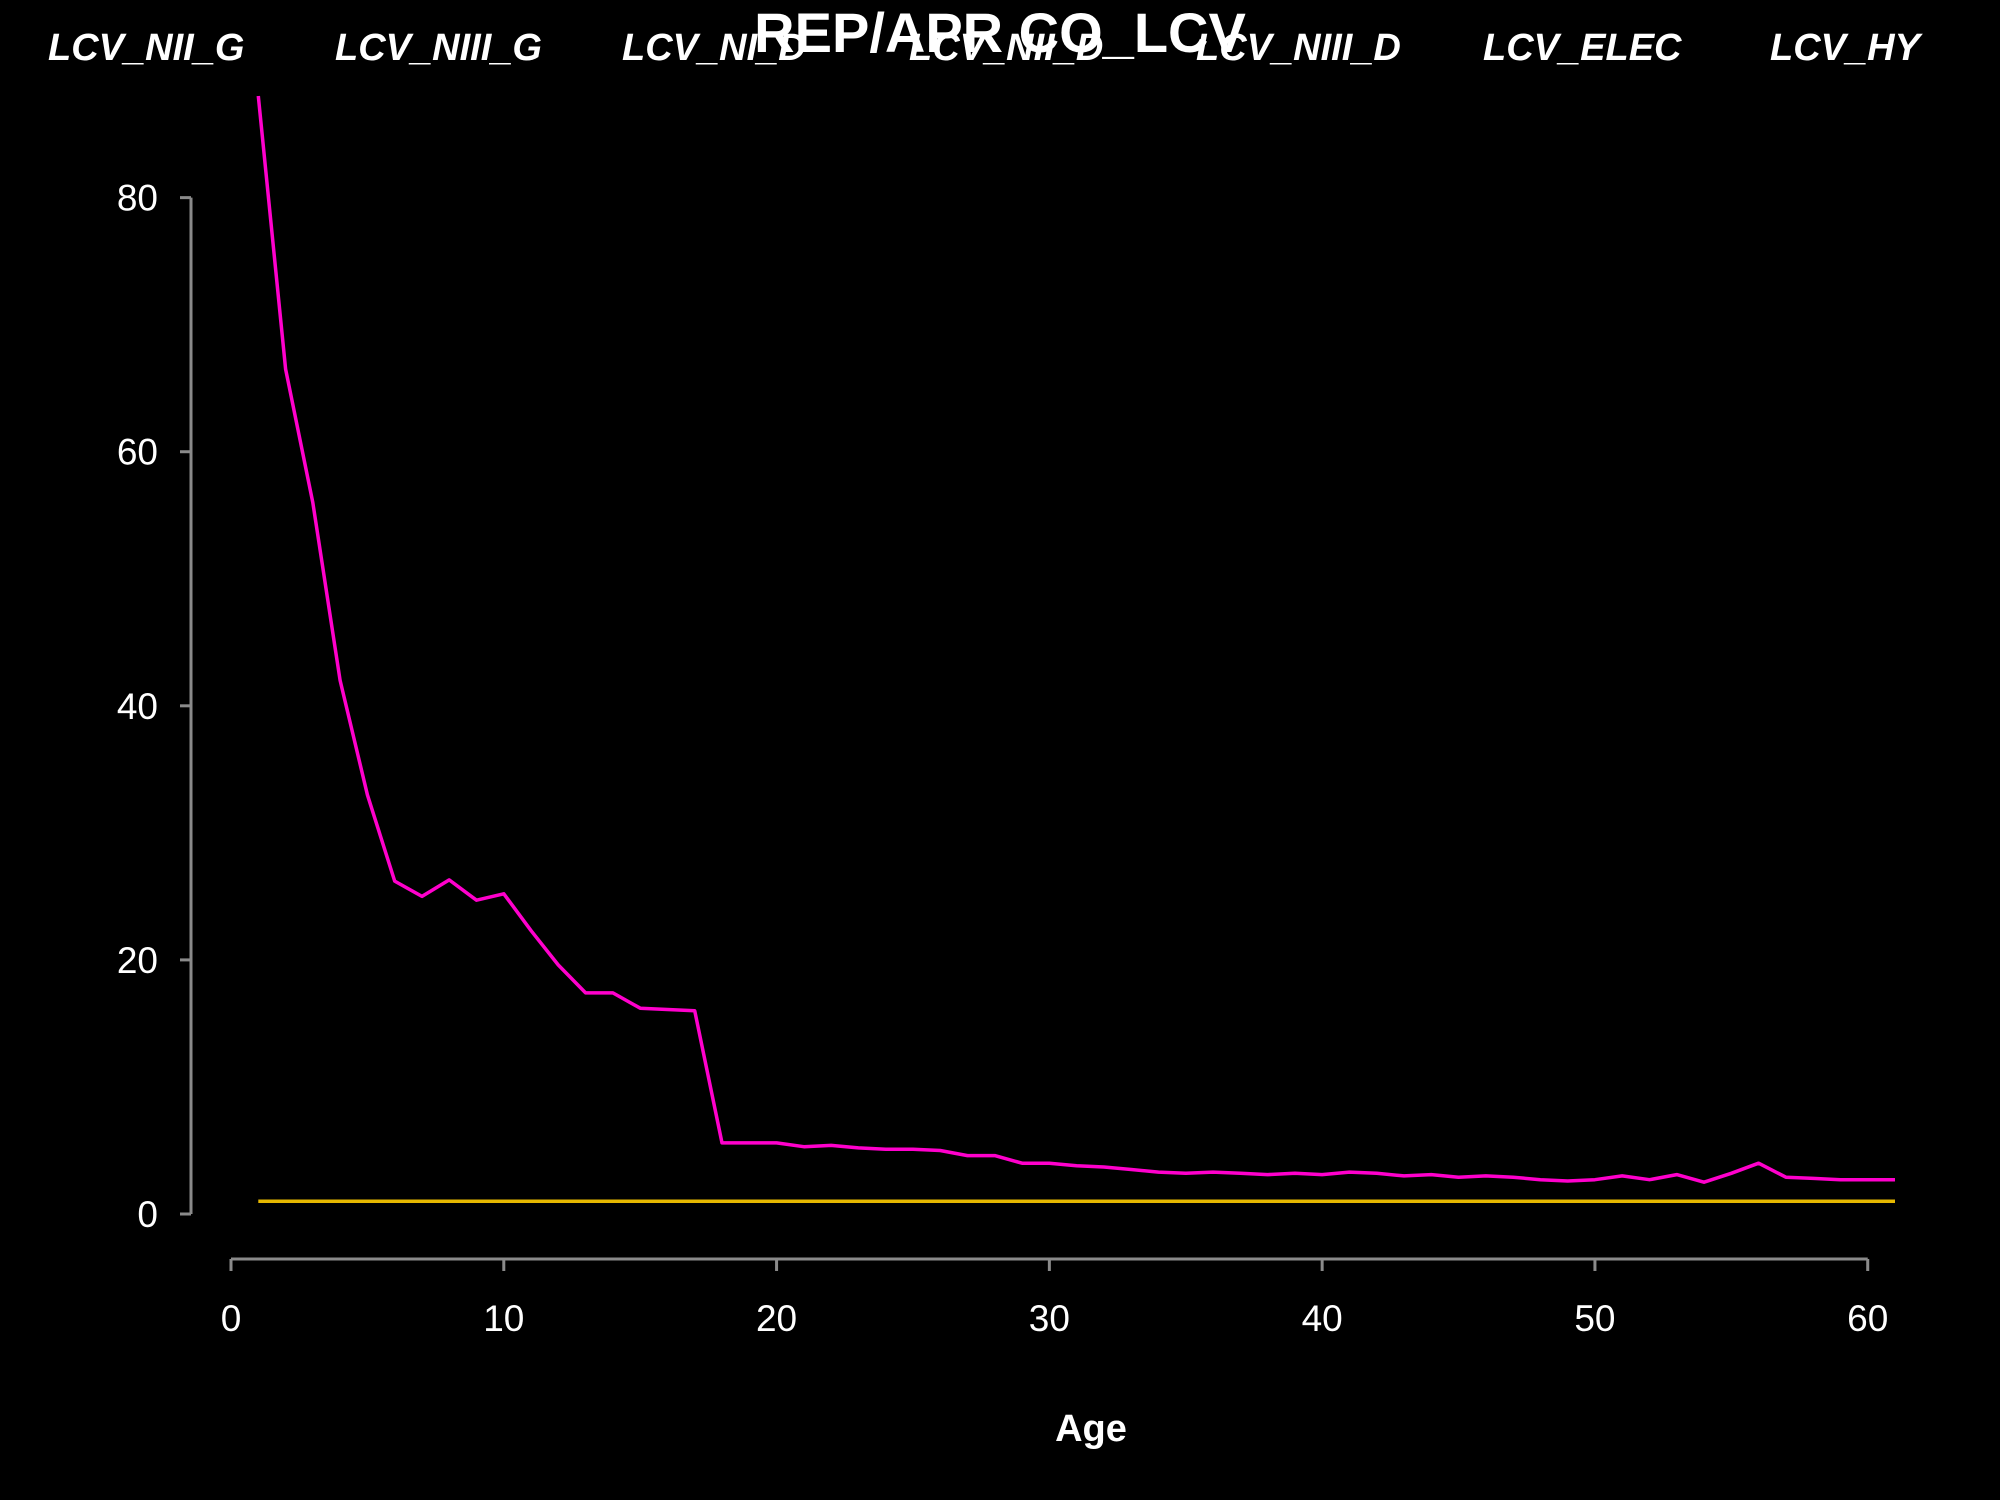  I want to click on legend-item: LCV_NIII_G, so click(438, 48).